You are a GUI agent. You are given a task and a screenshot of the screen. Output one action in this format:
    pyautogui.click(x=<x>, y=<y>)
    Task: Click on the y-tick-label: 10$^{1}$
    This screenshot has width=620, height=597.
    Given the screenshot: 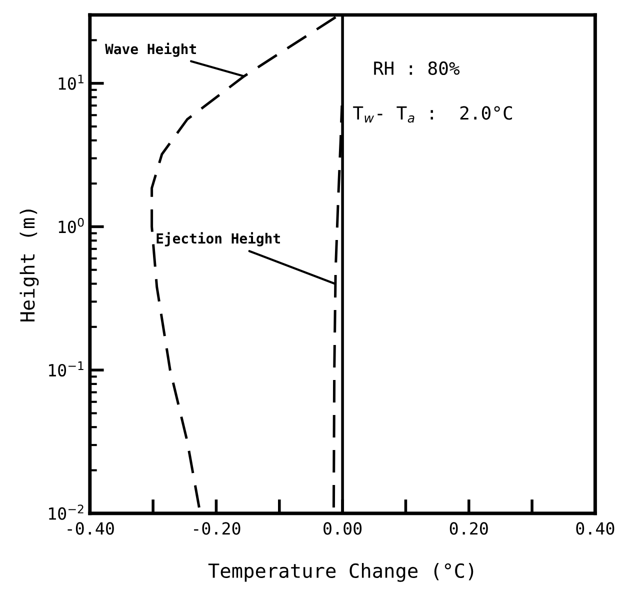 What is the action you would take?
    pyautogui.click(x=71, y=82)
    